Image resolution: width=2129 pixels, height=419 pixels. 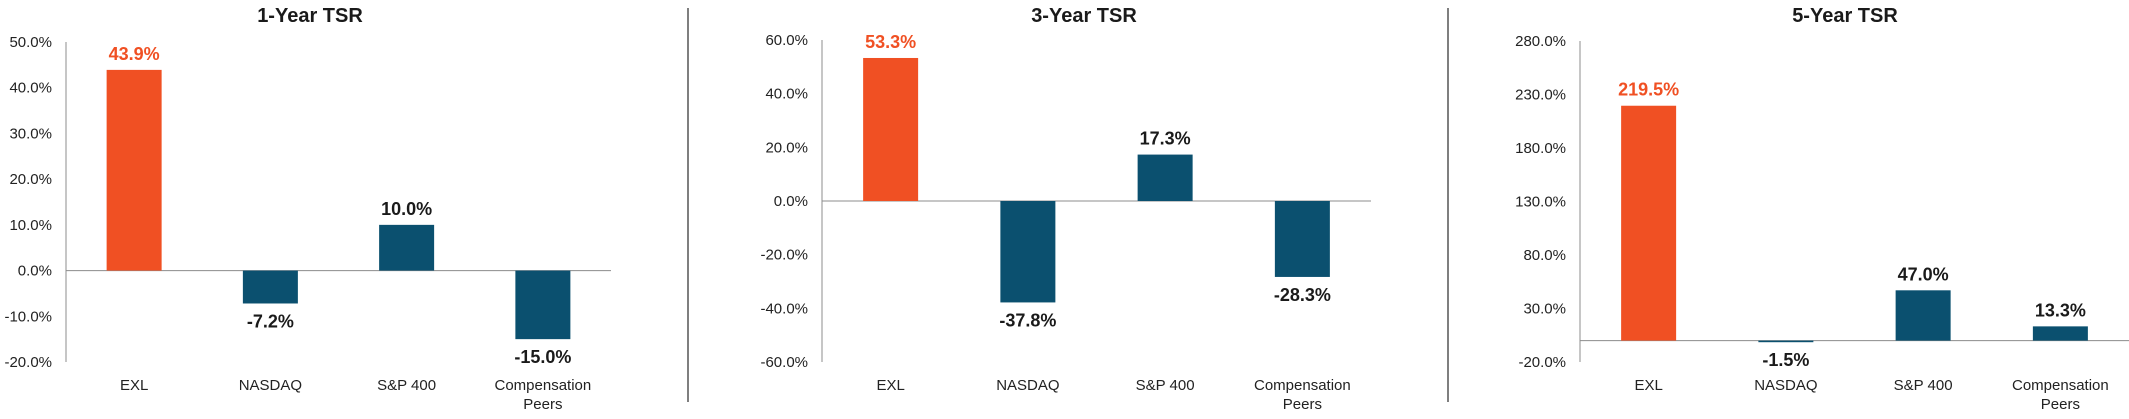 What do you see at coordinates (1165, 139) in the screenshot?
I see `data-label: 17.3%` at bounding box center [1165, 139].